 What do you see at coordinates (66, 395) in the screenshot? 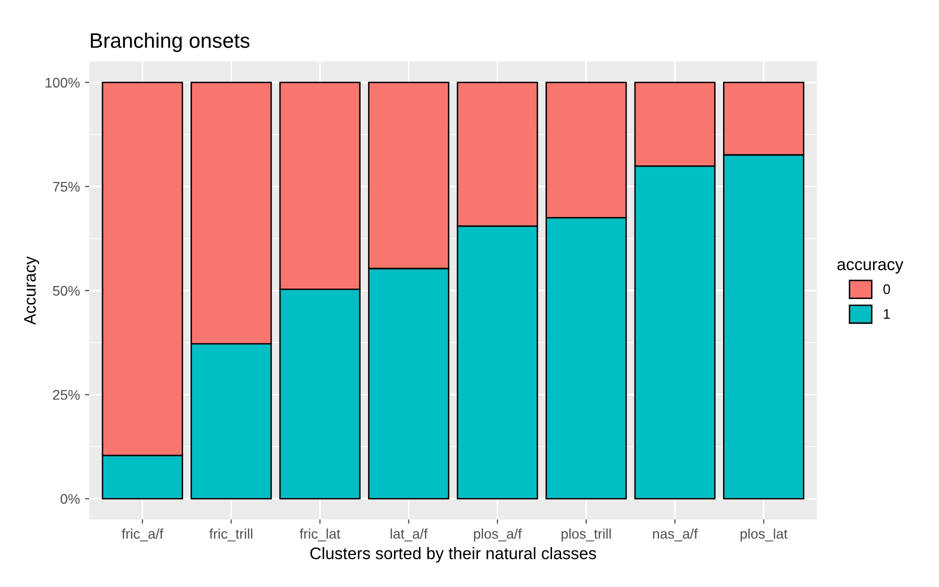
I see `y-tick-label: 25%` at bounding box center [66, 395].